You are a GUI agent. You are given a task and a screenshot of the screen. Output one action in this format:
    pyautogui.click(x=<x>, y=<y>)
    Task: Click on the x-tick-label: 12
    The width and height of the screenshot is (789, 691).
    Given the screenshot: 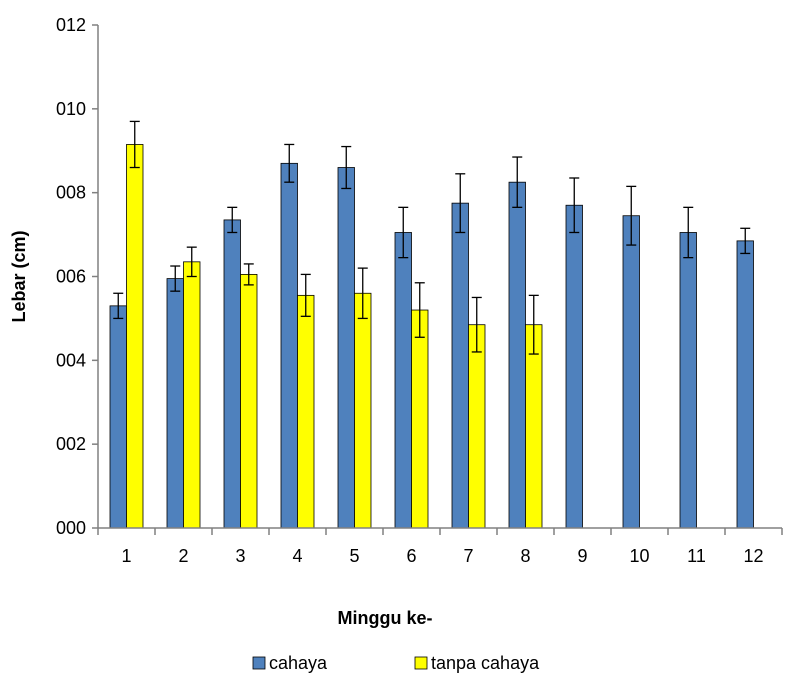 What is the action you would take?
    pyautogui.click(x=753, y=556)
    